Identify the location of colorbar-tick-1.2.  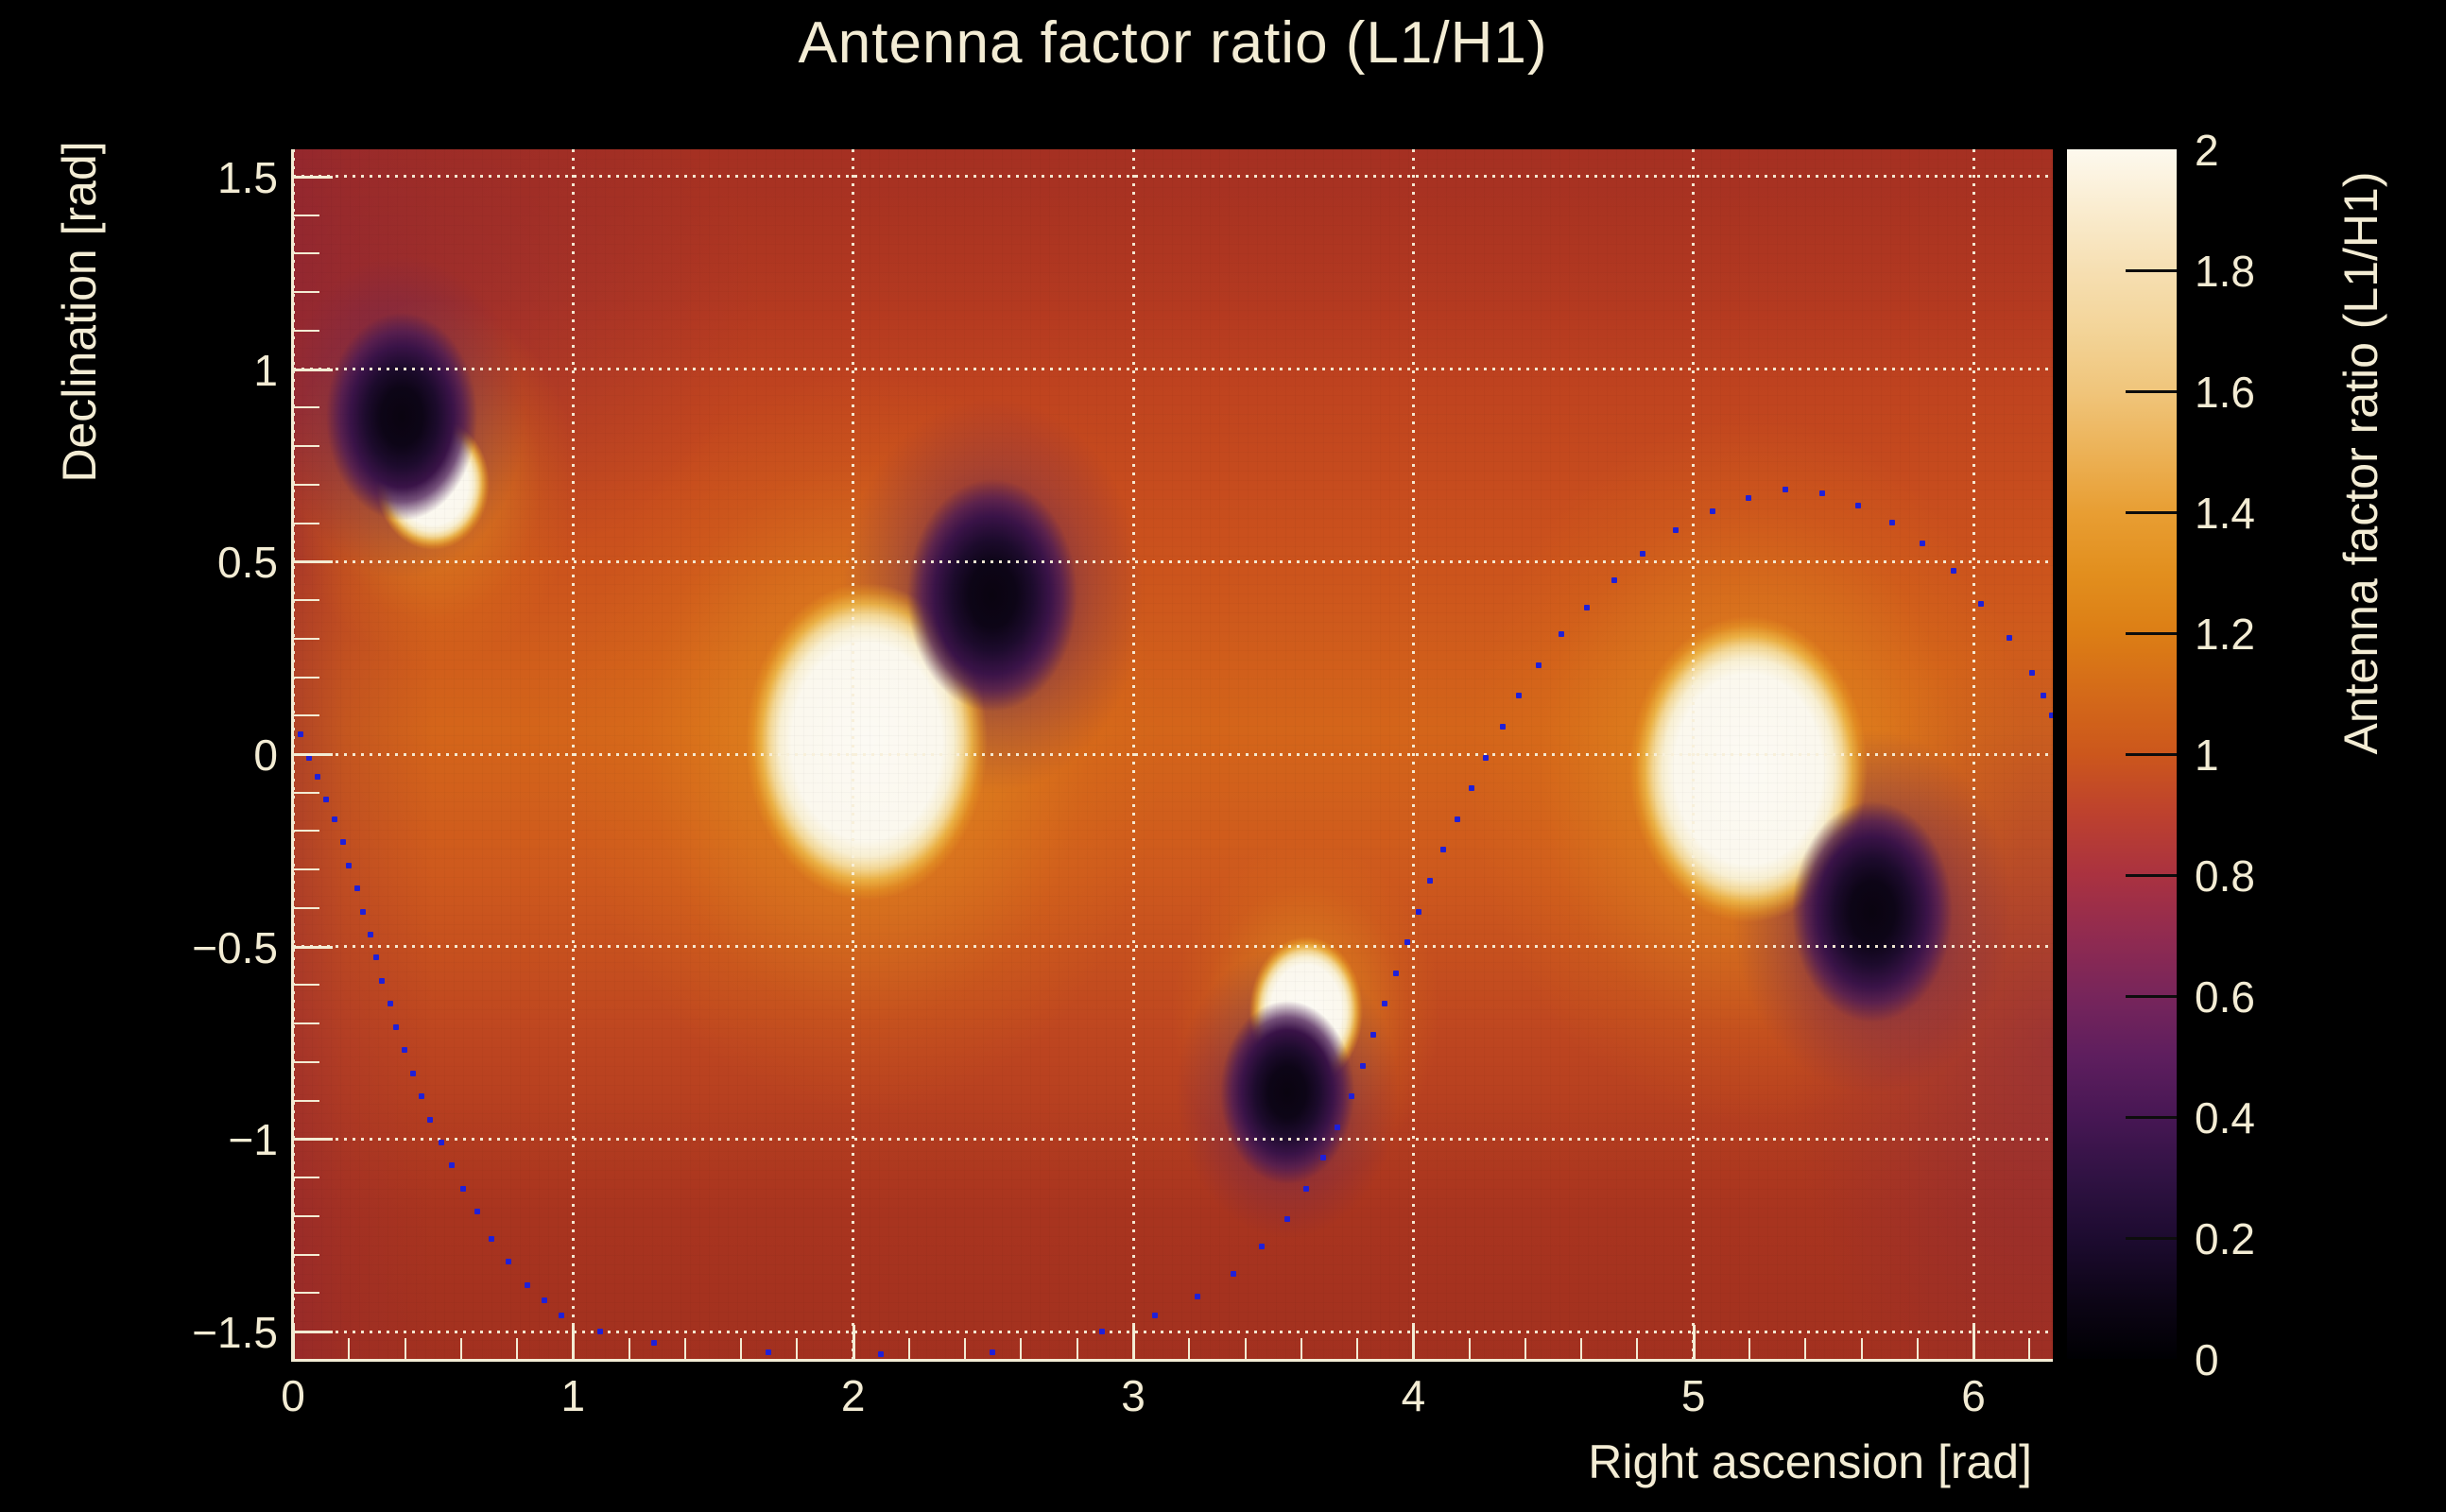
(2151, 633).